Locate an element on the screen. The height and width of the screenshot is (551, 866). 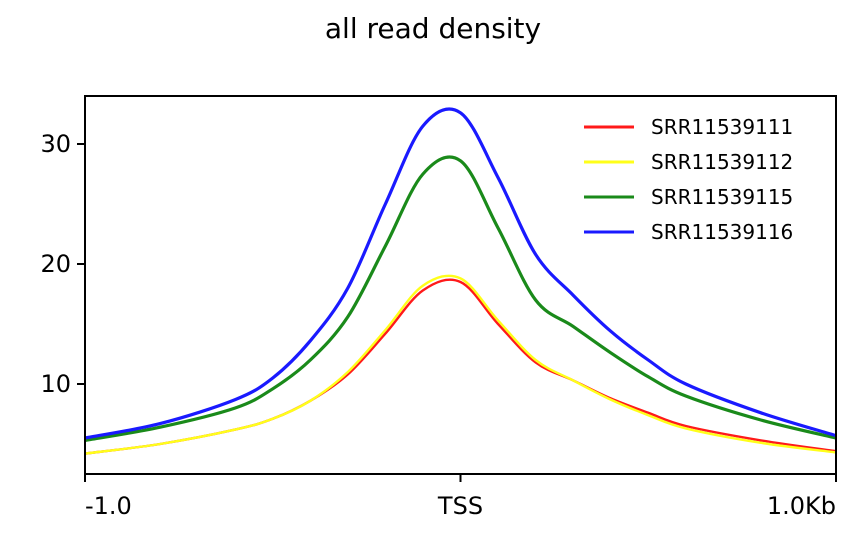
y-tick-label-10: 10 is located at coordinates (55, 384).